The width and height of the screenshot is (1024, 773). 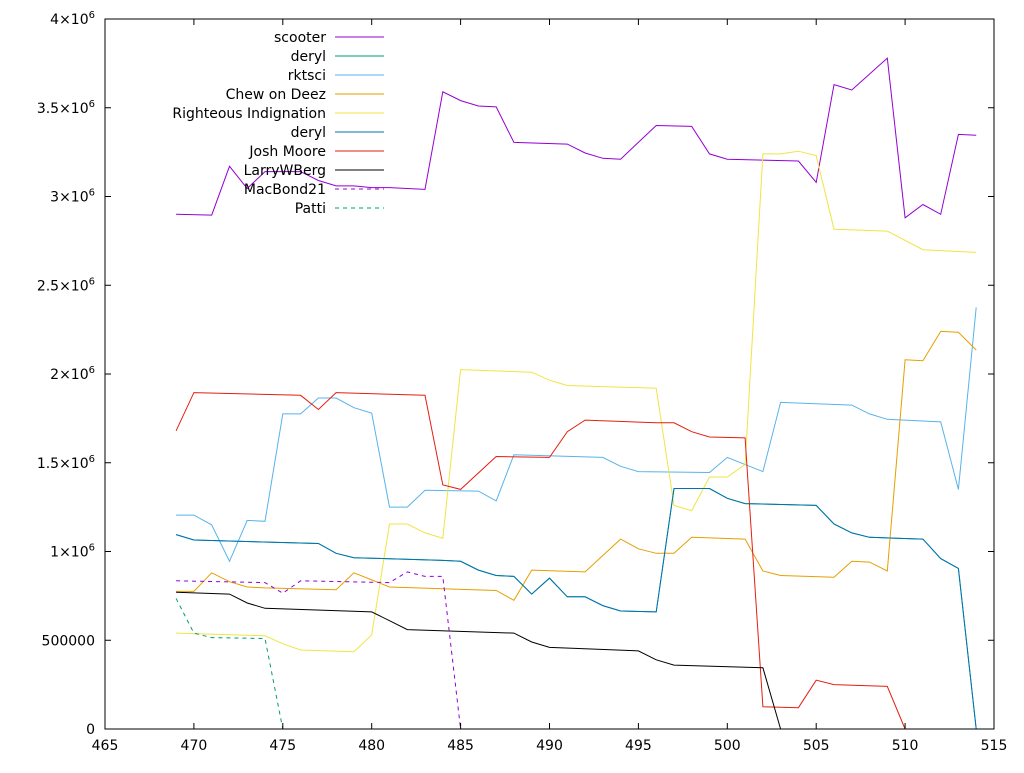 I want to click on legend-label: Josh Moore, so click(x=287, y=152).